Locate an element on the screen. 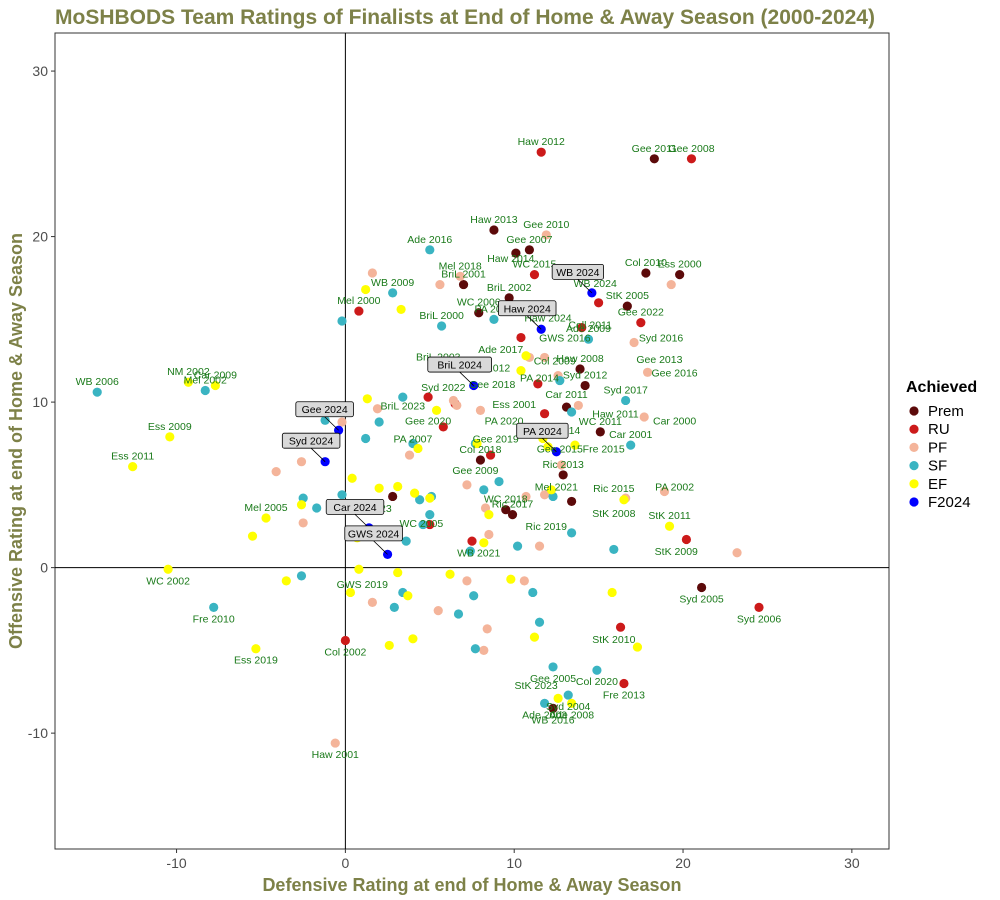 This screenshot has width=1000, height=900. point-label: Gee 2005 is located at coordinates (553, 679).